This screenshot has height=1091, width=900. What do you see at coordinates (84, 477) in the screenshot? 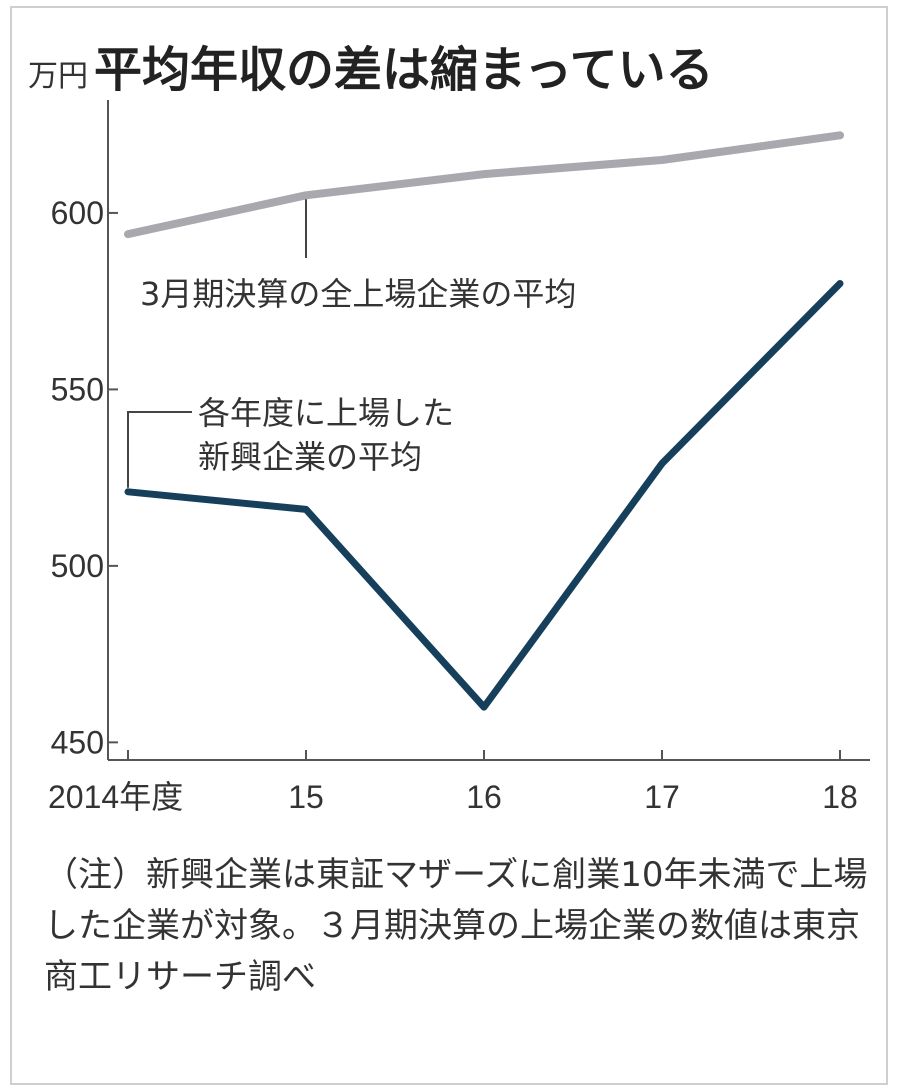
I see `y-ticks: 450 500 550 600` at bounding box center [84, 477].